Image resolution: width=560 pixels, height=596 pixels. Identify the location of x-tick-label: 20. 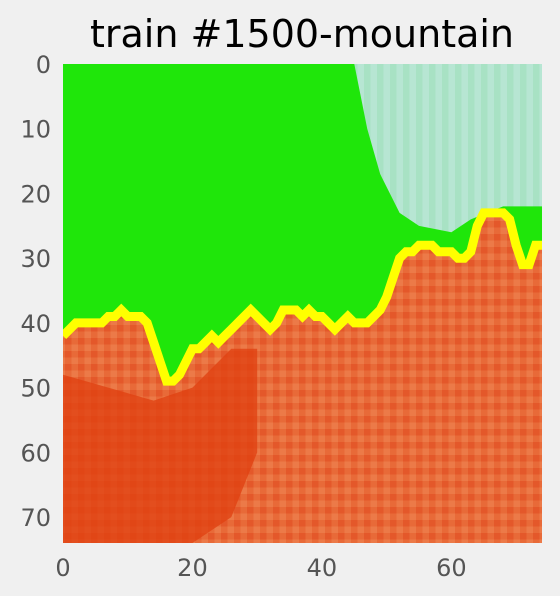
(192, 568).